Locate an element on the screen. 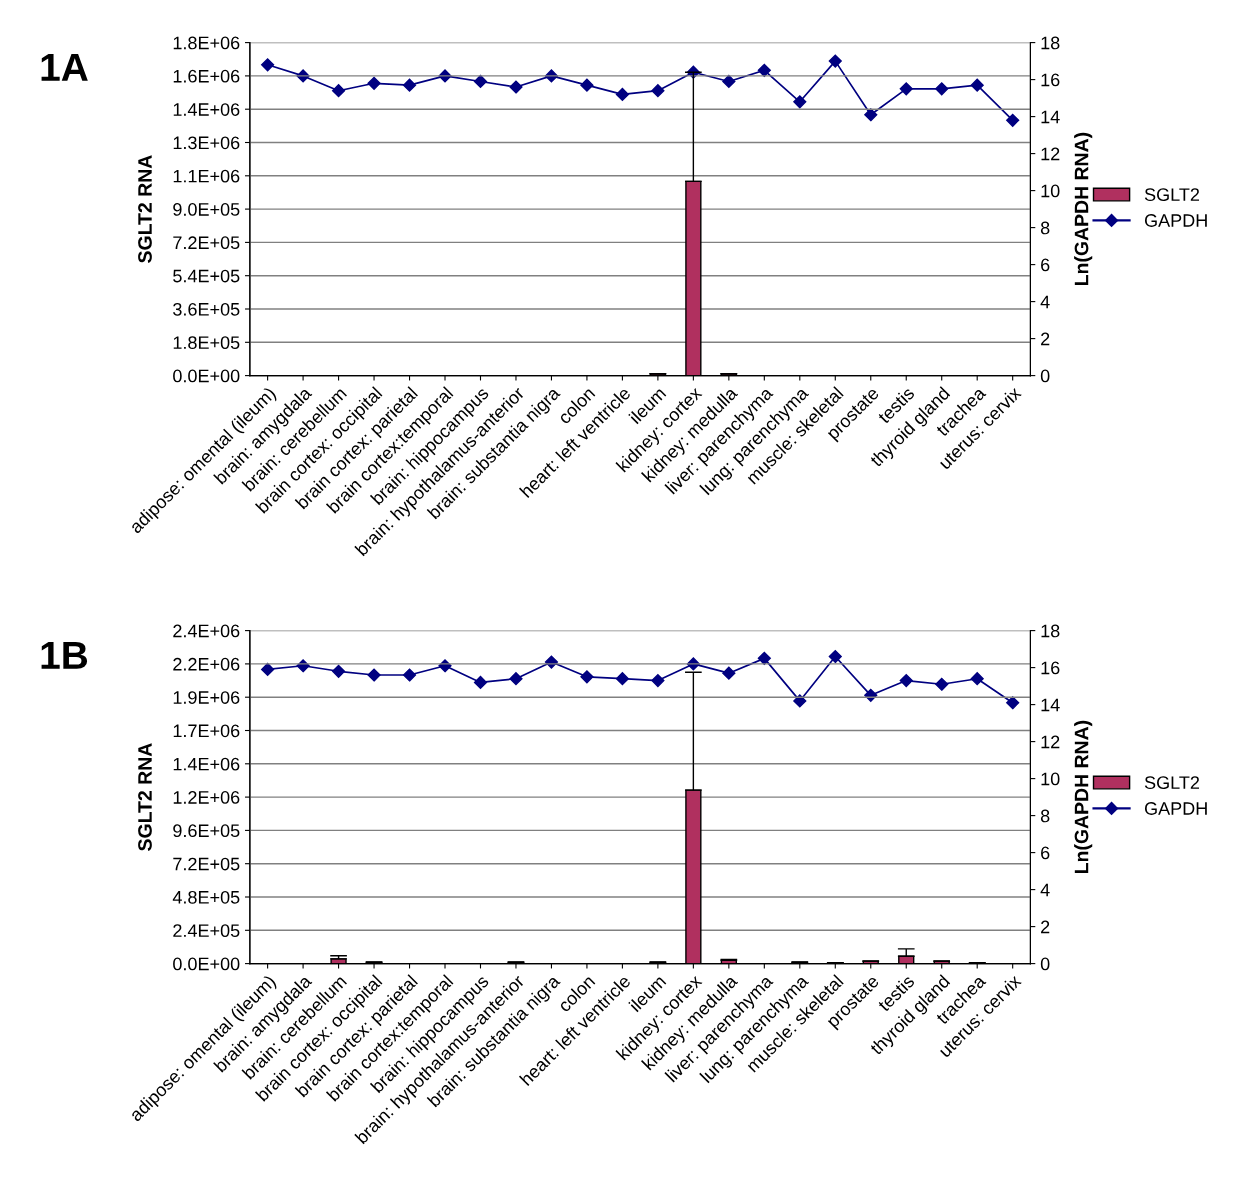 The height and width of the screenshot is (1200, 1237). y-tick-label: 1.6E+06 is located at coordinates (206, 76).